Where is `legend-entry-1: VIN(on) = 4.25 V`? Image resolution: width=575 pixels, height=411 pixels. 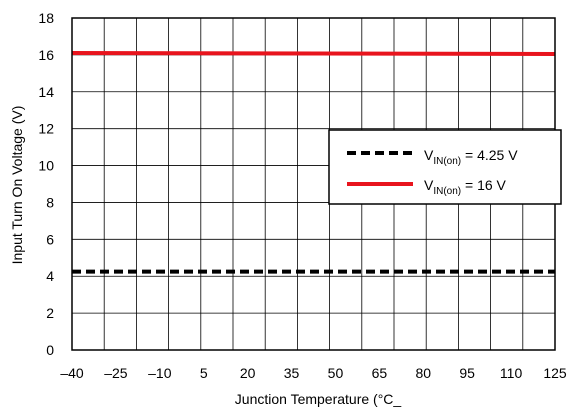 legend-entry-1: VIN(on) = 4.25 V is located at coordinates (471, 157).